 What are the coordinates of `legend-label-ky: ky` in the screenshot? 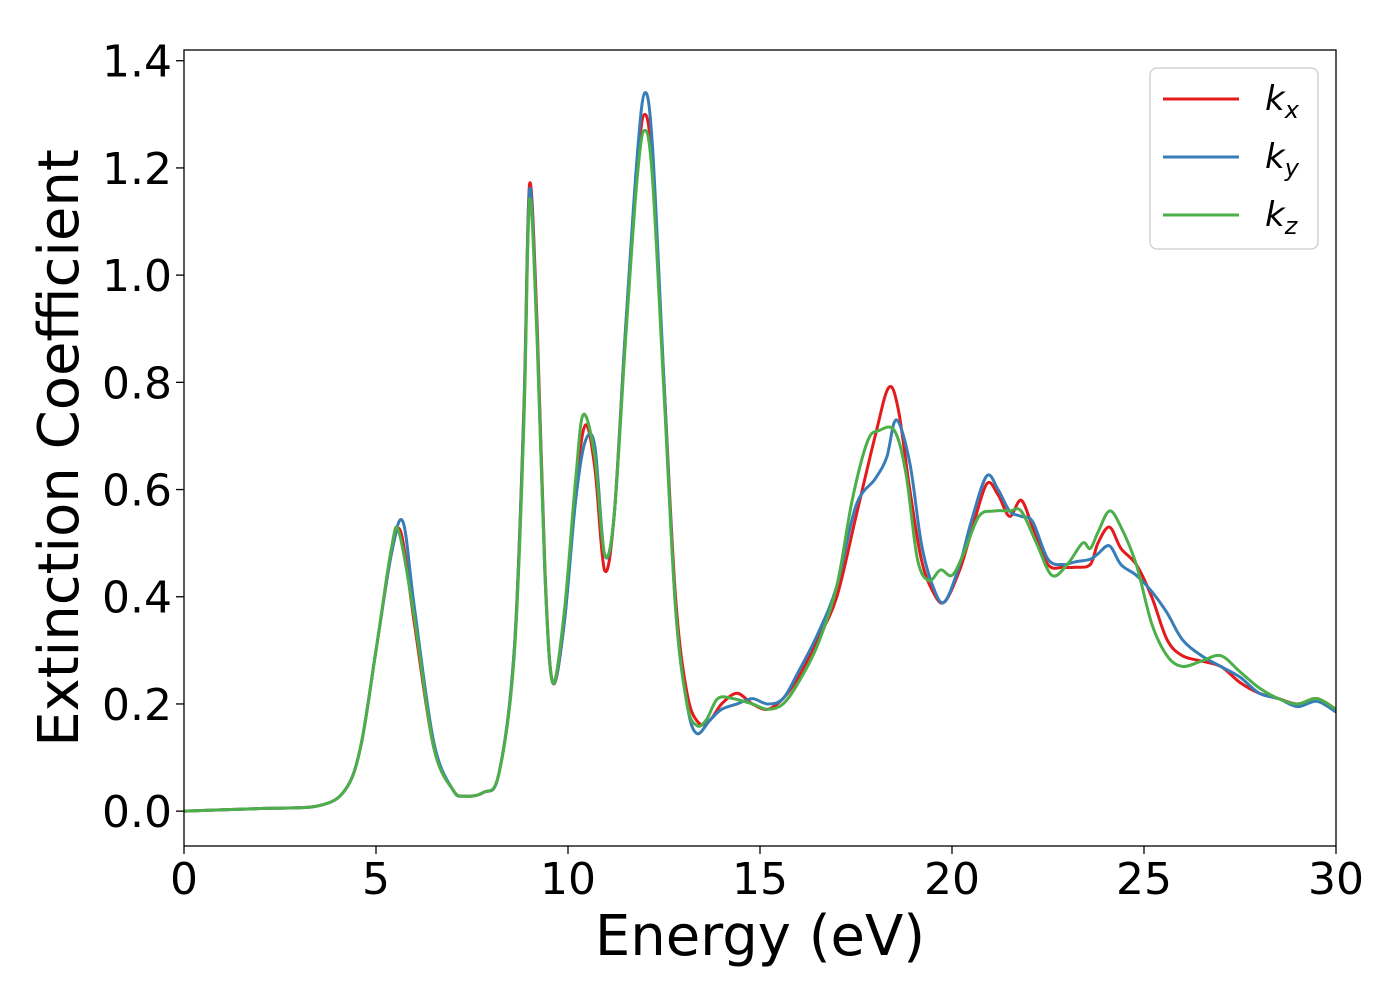 It's located at (1282, 159).